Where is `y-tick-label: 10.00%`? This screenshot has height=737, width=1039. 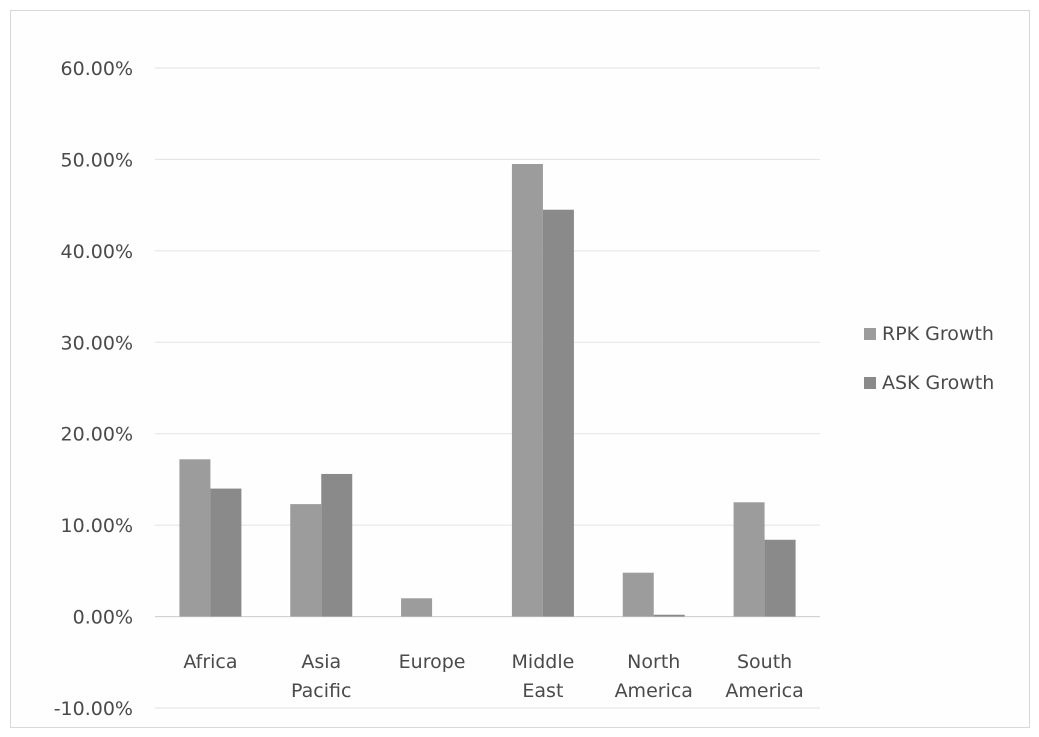
y-tick-label: 10.00% is located at coordinates (97, 526).